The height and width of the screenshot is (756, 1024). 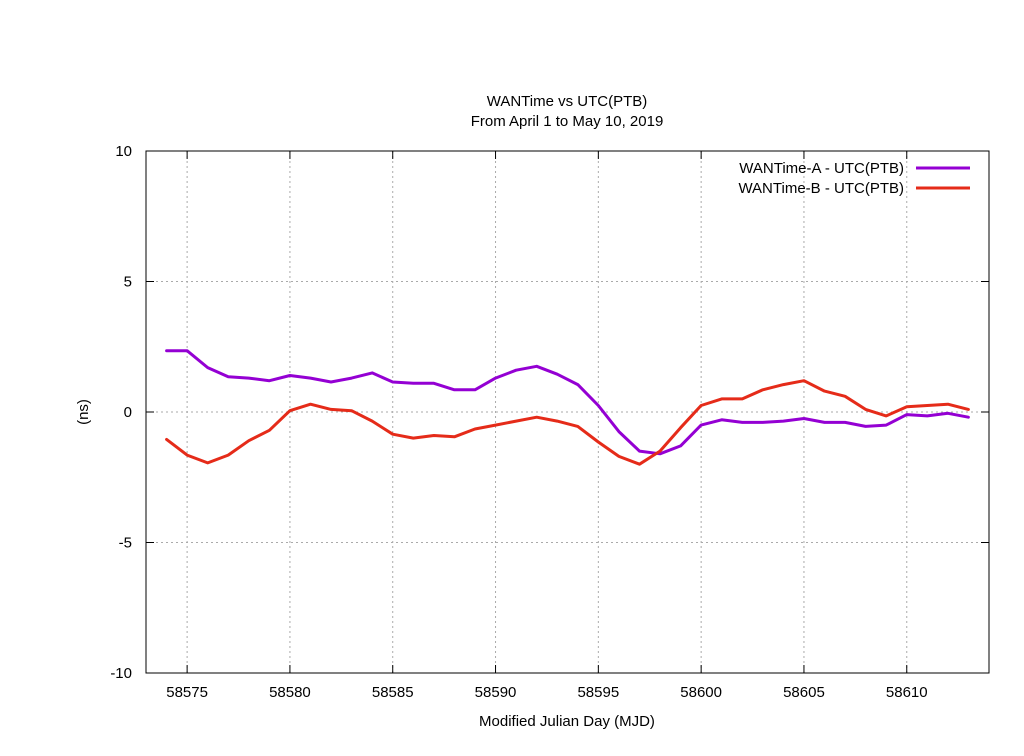 I want to click on x-tick-label: 58600, so click(x=701, y=692).